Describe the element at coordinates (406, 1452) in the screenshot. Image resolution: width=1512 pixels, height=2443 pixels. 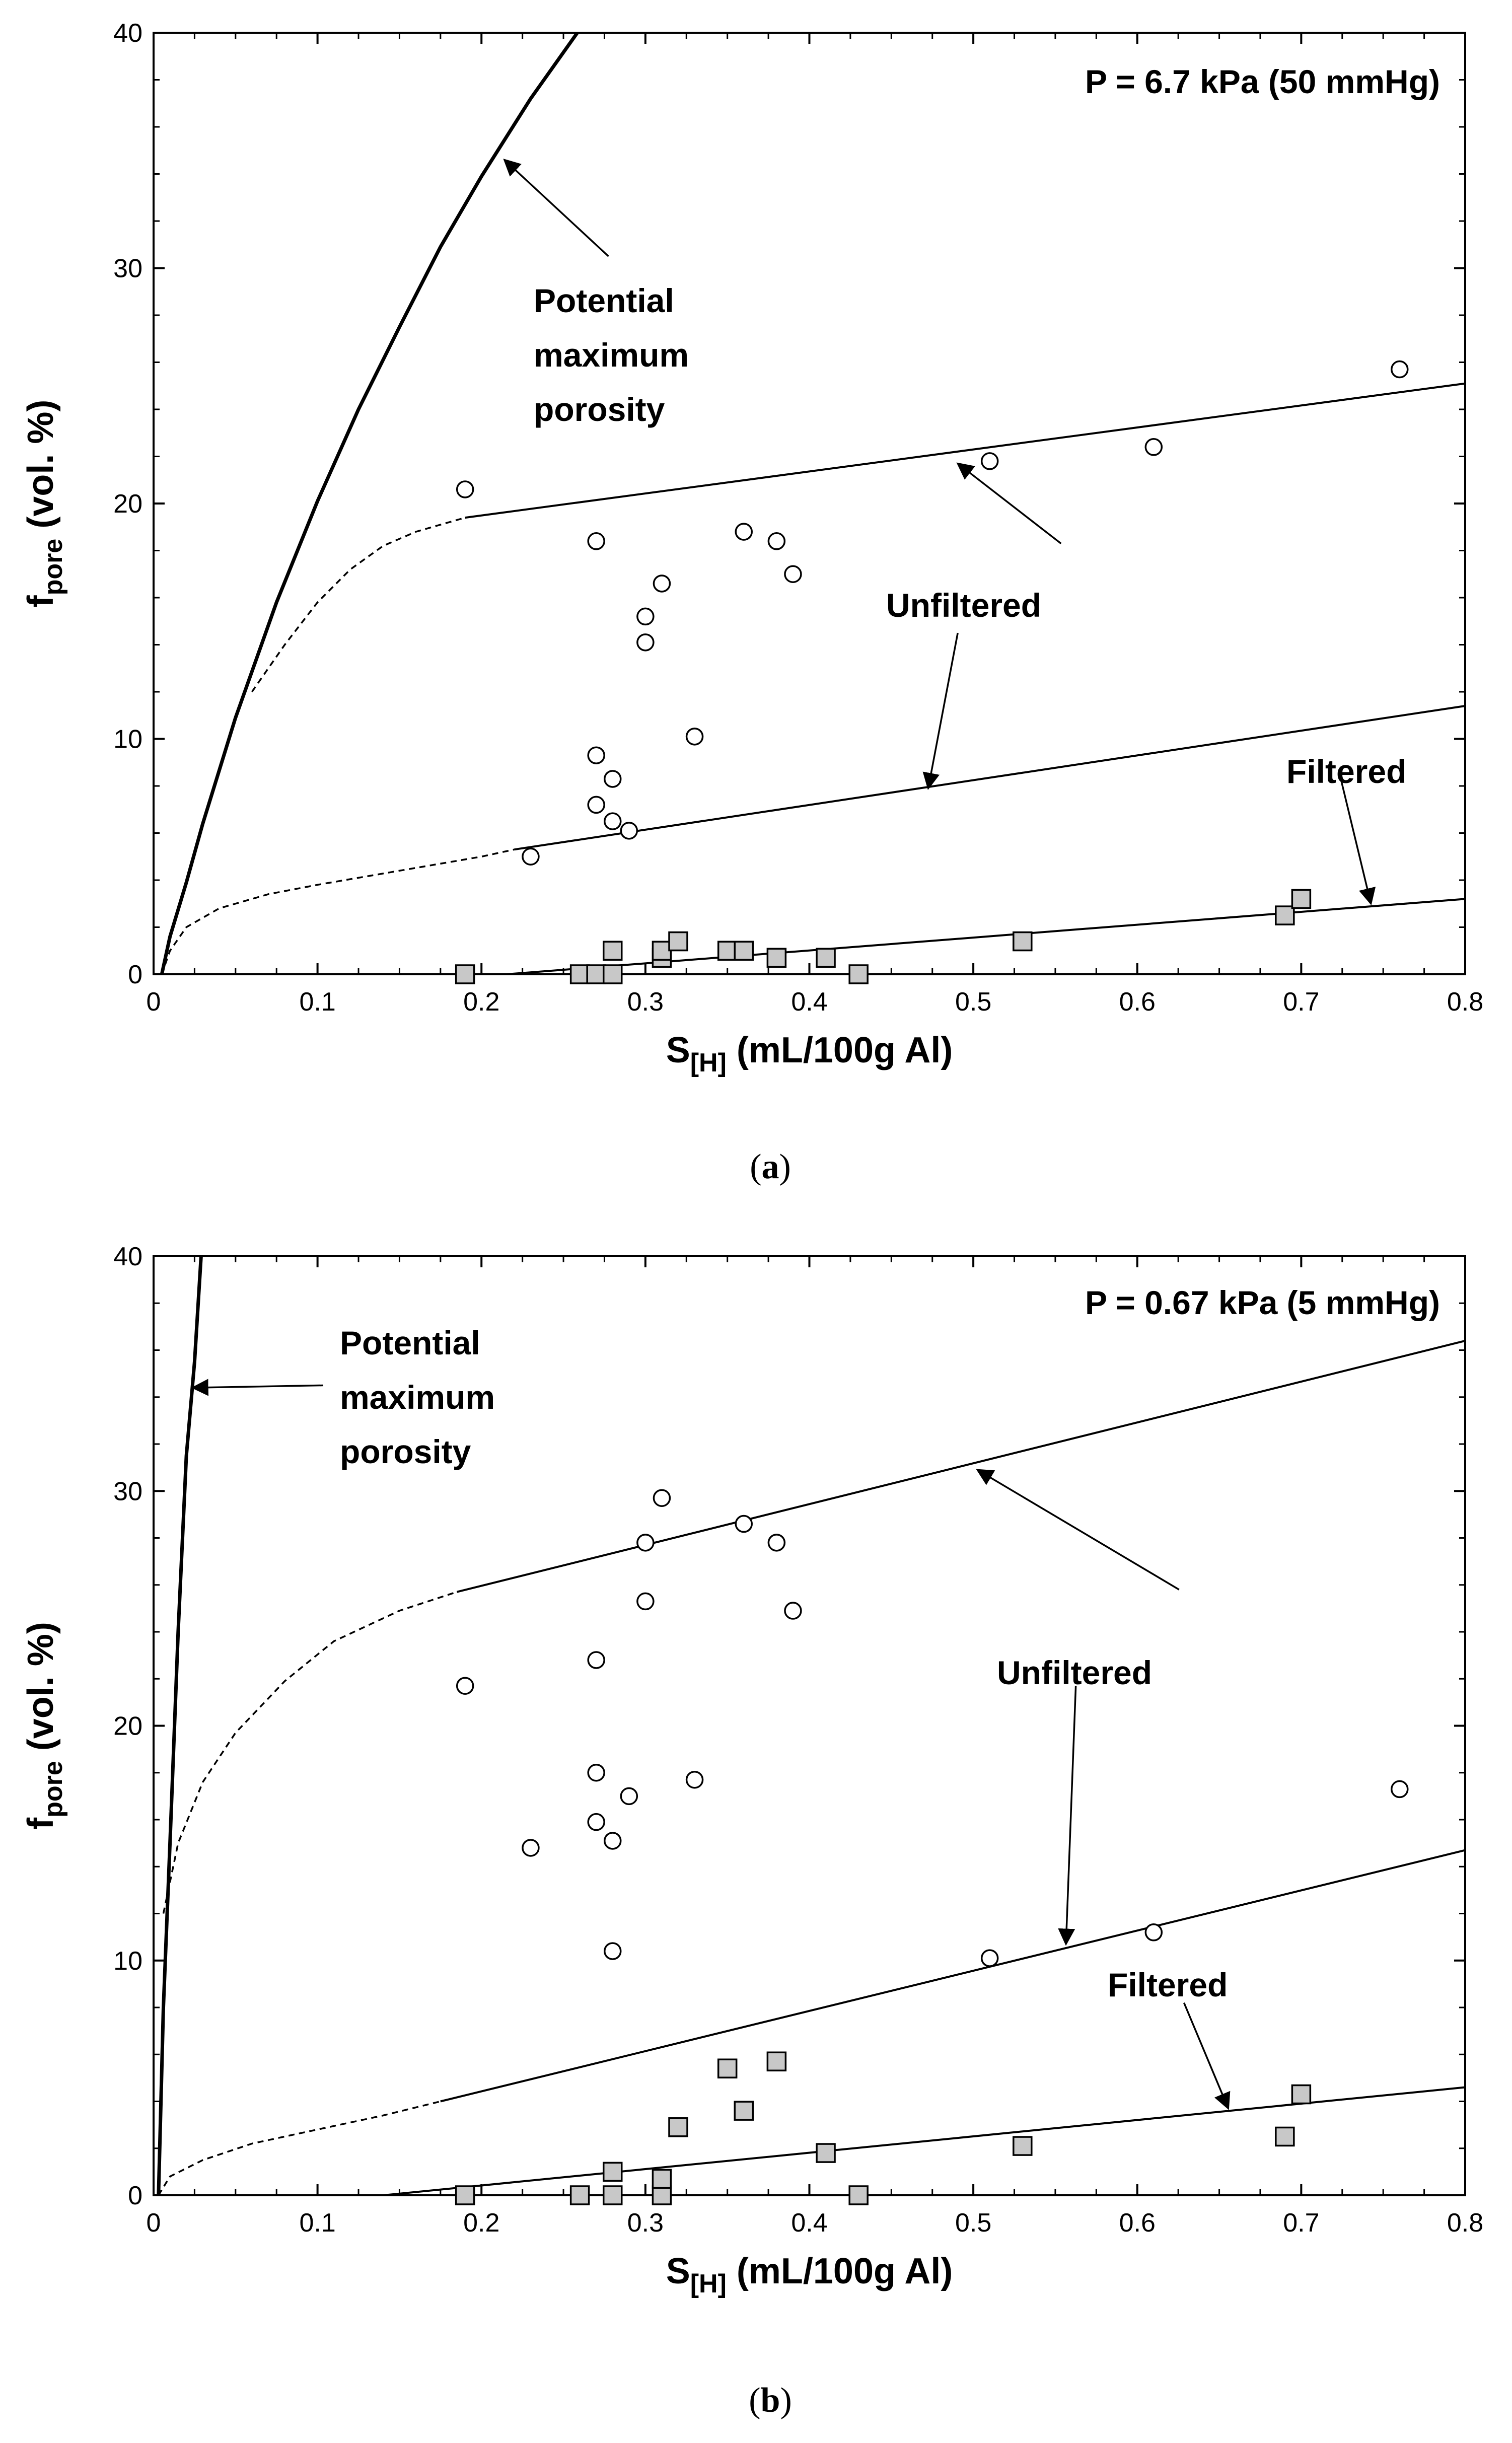
I see `potential-max-porosity-label: porosity` at that location.